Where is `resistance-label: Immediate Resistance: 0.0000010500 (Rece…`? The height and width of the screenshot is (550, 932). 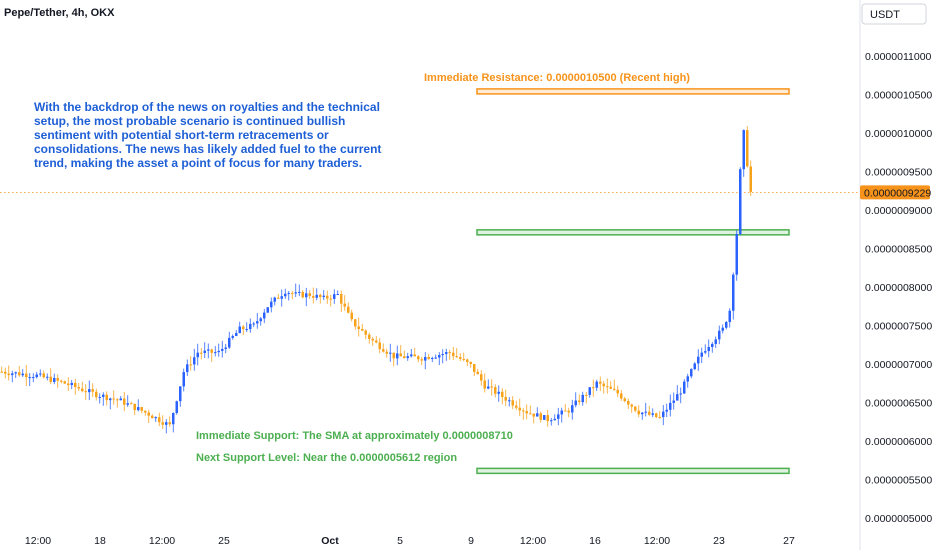 resistance-label: Immediate Resistance: 0.0000010500 (Rece… is located at coordinates (557, 78).